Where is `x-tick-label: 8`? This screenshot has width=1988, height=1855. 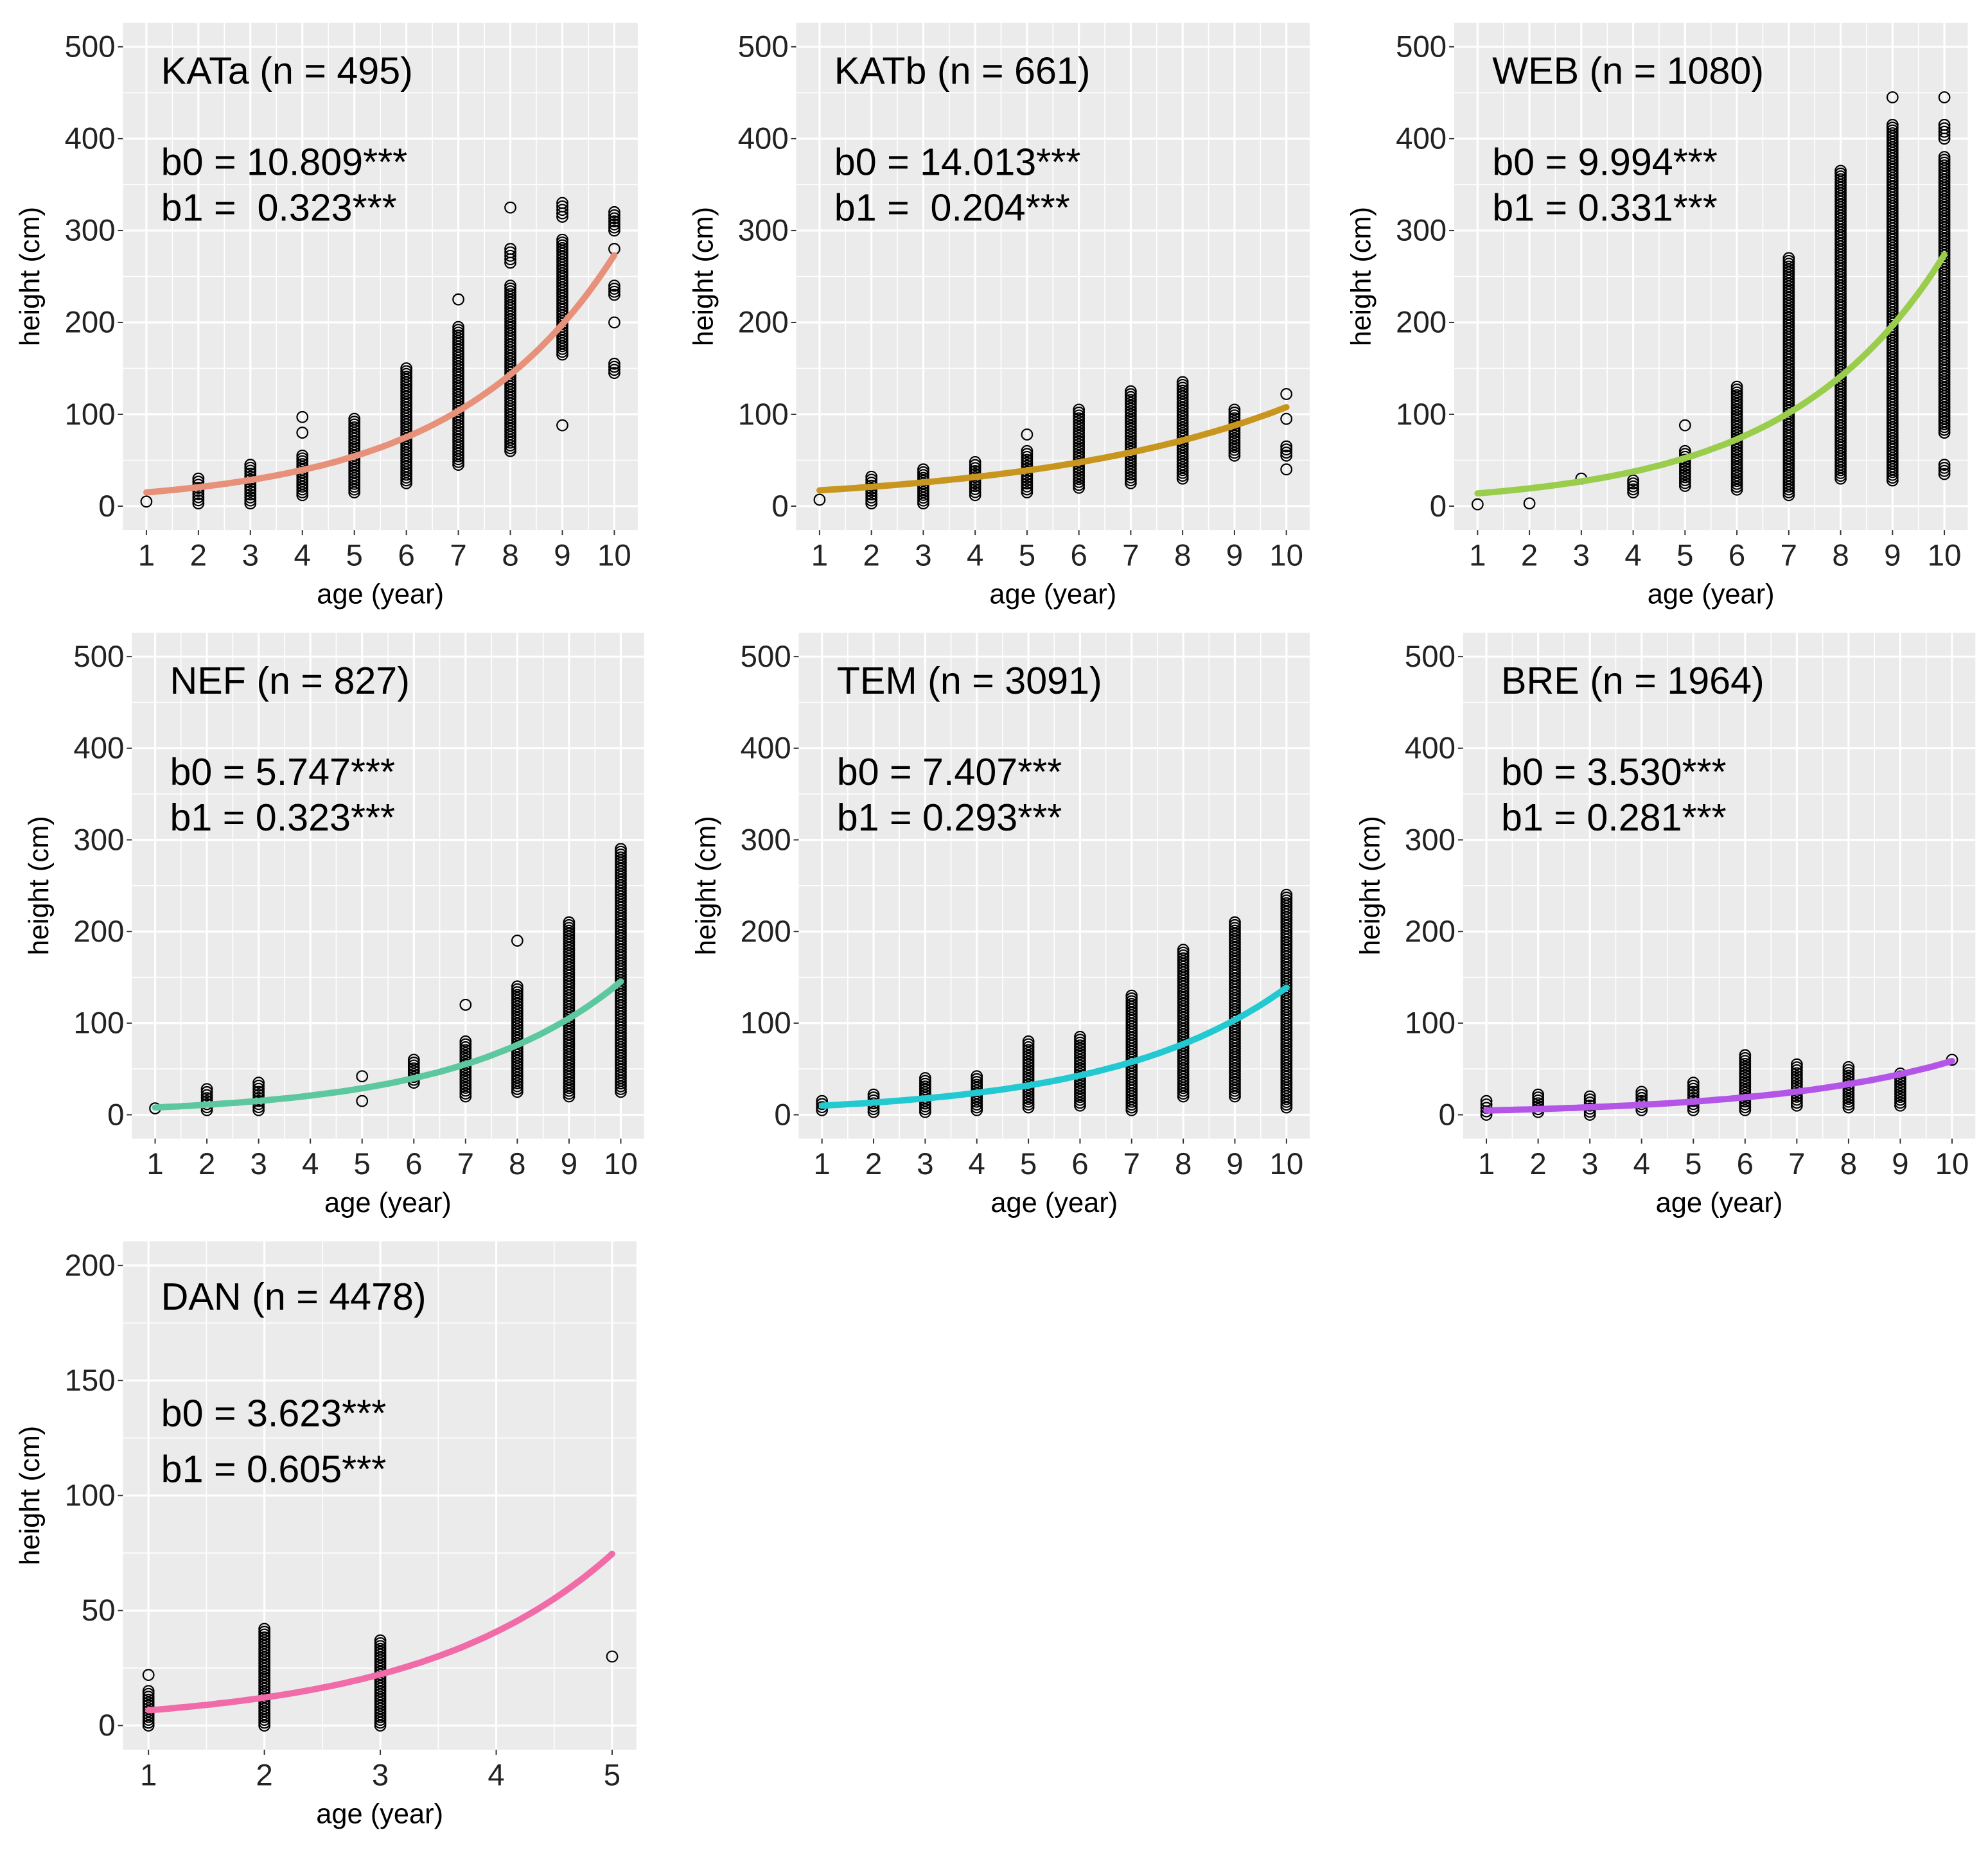
x-tick-label: 8 is located at coordinates (1184, 1164).